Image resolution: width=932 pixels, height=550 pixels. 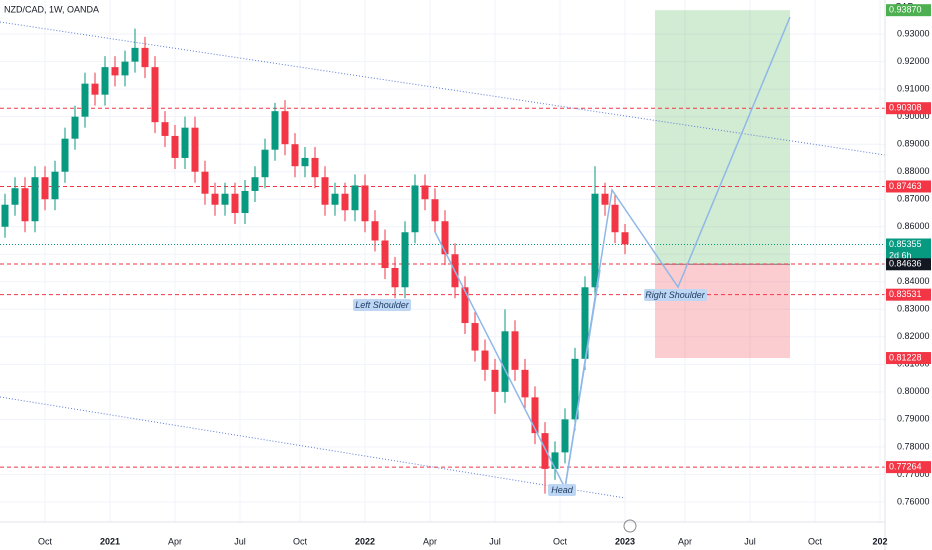 I want to click on pattern-line, so click(x=582, y=379).